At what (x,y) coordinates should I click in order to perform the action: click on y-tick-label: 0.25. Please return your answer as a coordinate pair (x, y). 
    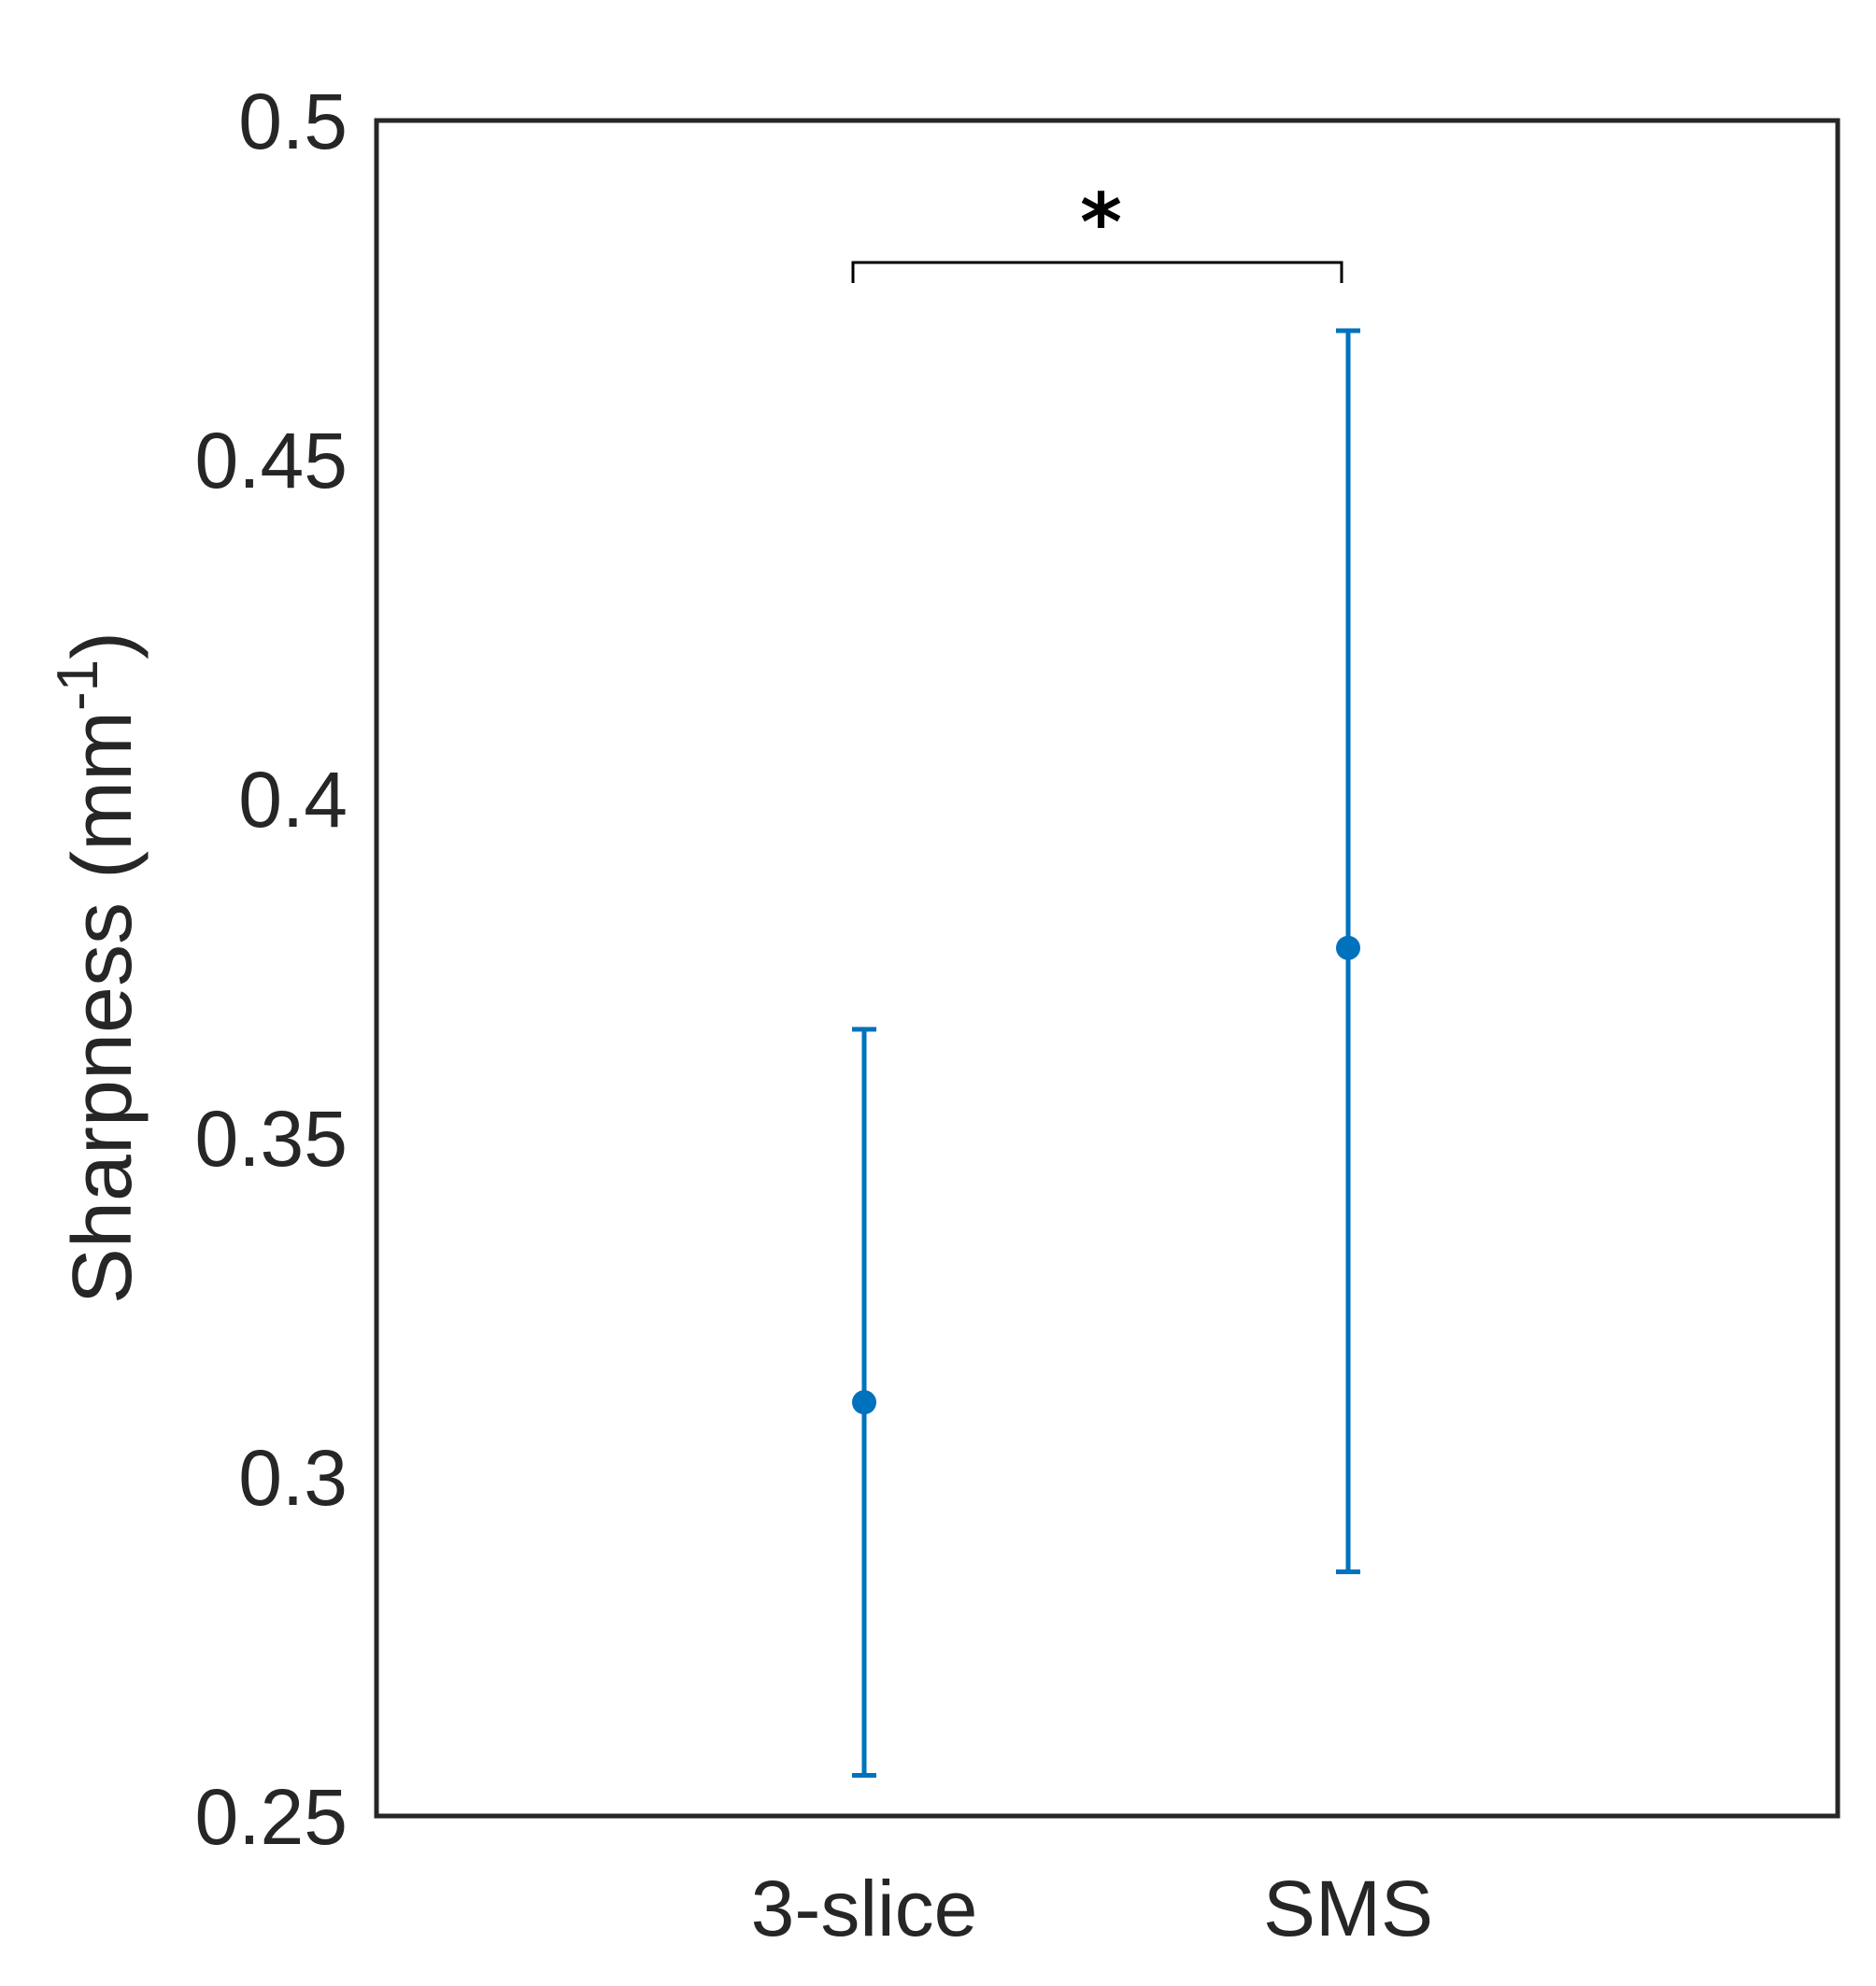
    Looking at the image, I should click on (272, 1817).